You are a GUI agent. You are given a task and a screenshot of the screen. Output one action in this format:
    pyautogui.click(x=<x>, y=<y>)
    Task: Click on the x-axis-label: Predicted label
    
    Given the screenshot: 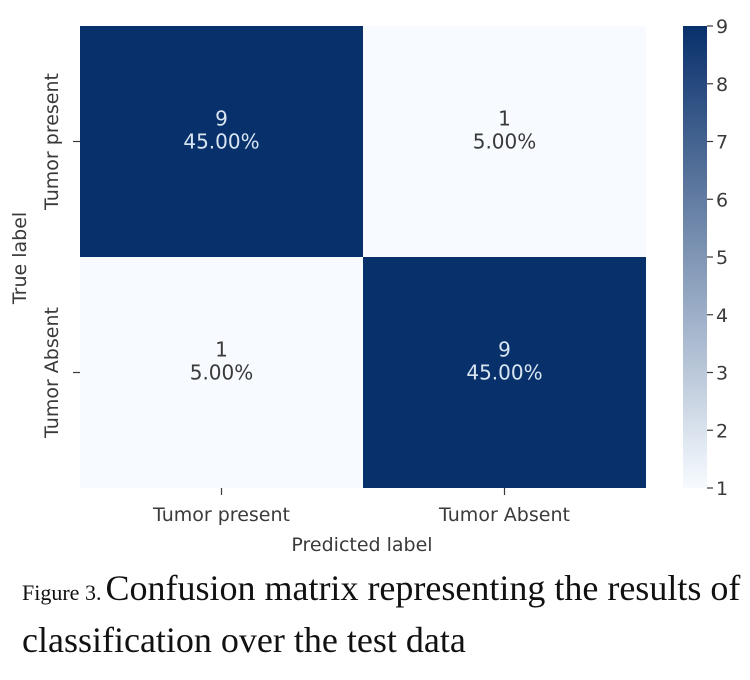 What is the action you would take?
    pyautogui.click(x=361, y=545)
    